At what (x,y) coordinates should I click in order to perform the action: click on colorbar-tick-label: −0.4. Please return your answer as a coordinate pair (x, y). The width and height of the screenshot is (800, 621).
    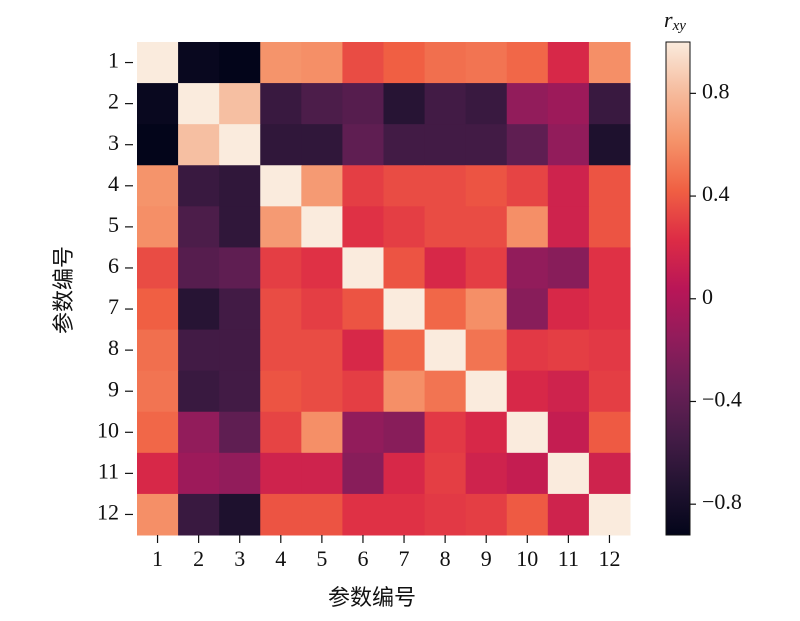
    Looking at the image, I should click on (722, 399).